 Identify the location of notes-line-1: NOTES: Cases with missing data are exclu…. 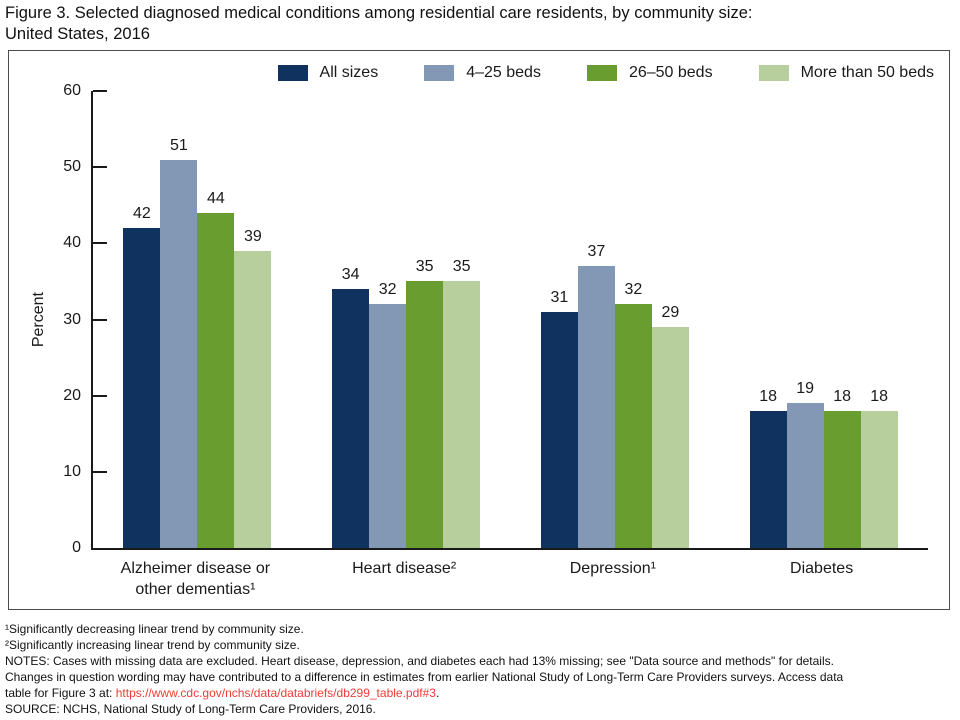
(419, 661).